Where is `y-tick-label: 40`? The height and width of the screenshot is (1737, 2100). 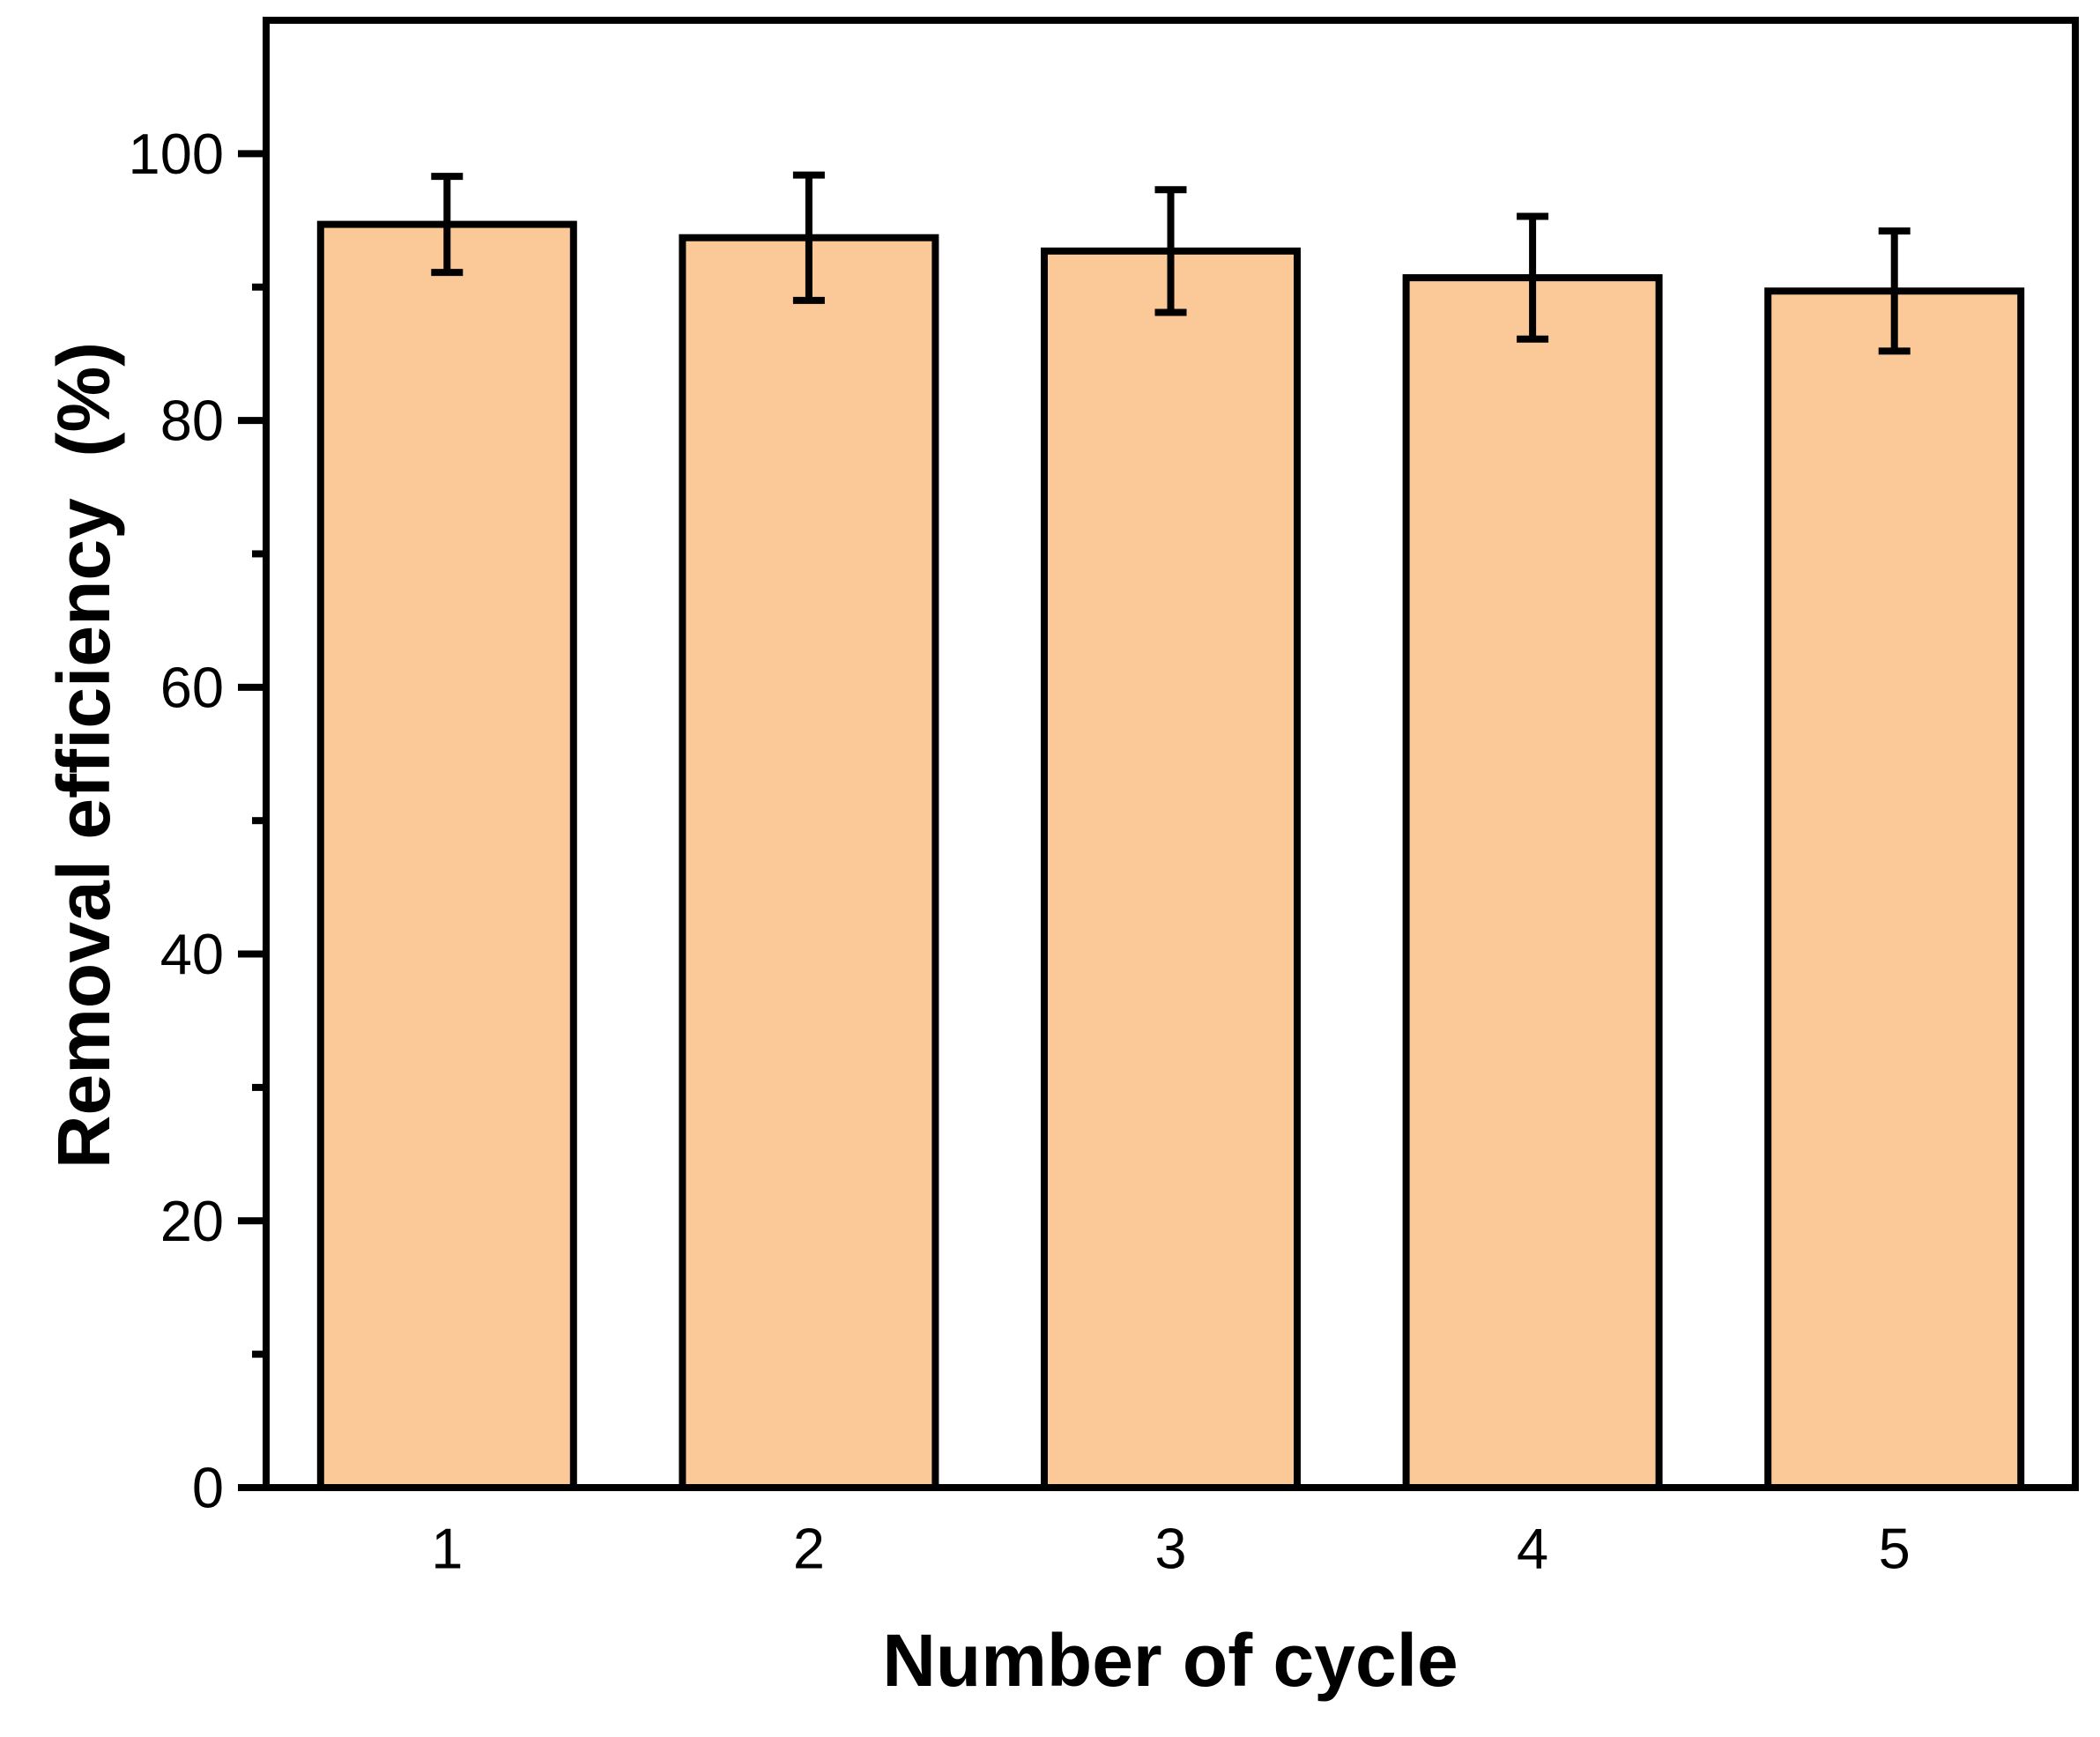 y-tick-label: 40 is located at coordinates (192, 954).